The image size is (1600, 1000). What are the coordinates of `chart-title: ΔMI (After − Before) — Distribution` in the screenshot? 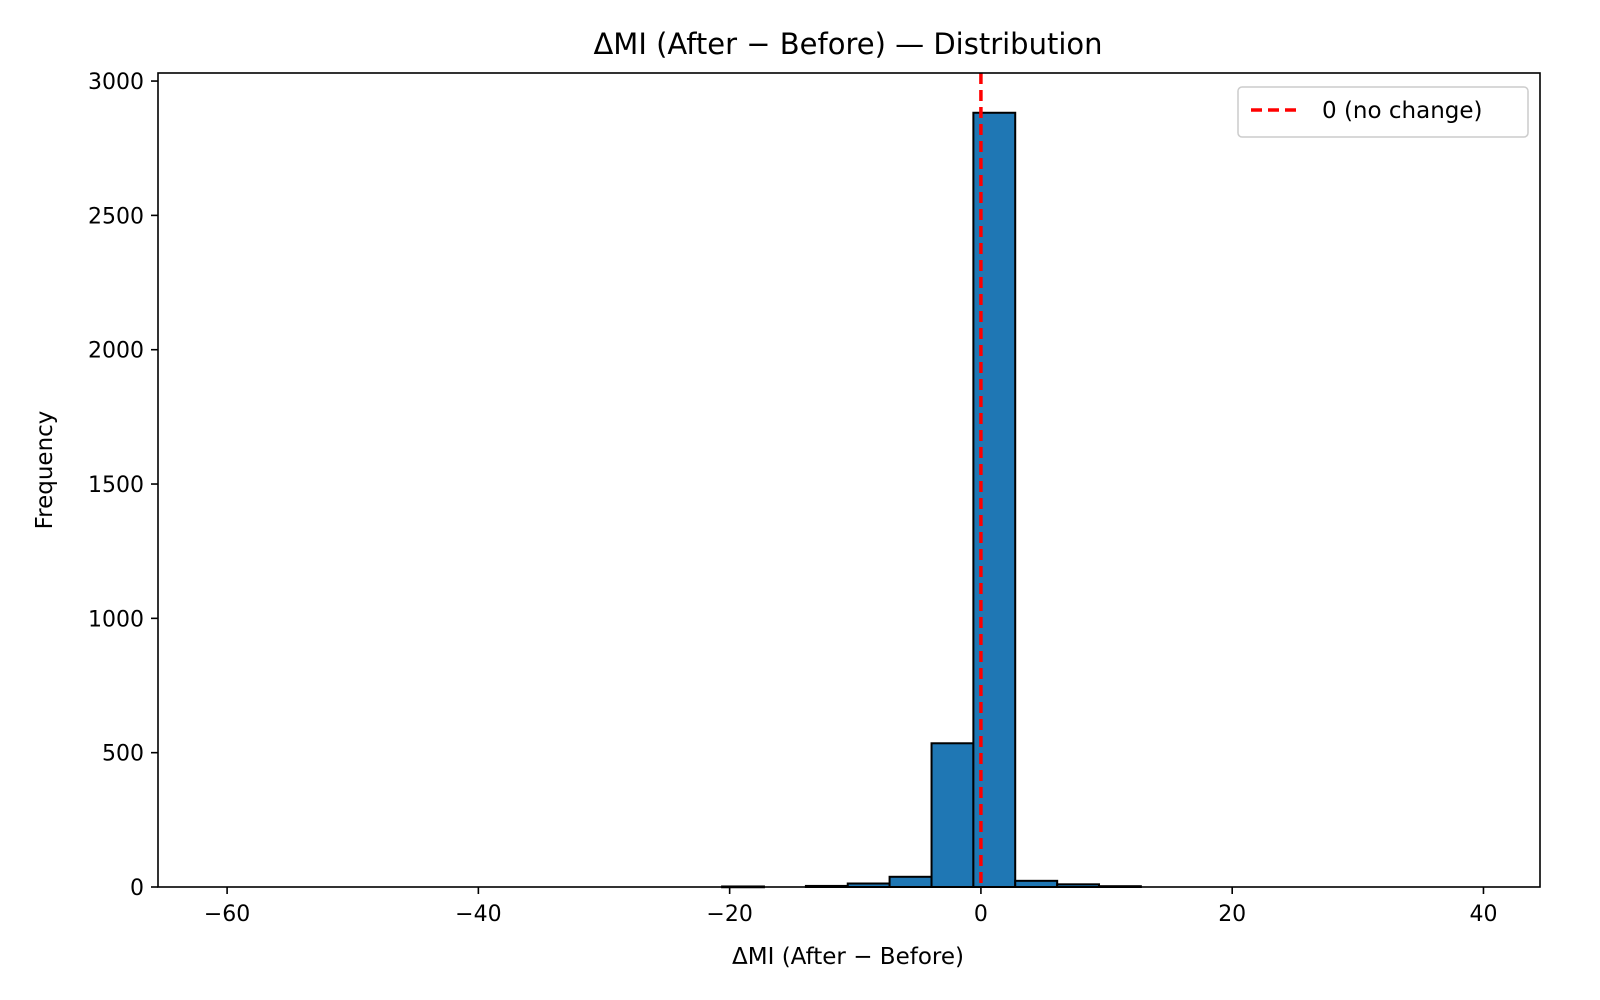 It's located at (847, 44).